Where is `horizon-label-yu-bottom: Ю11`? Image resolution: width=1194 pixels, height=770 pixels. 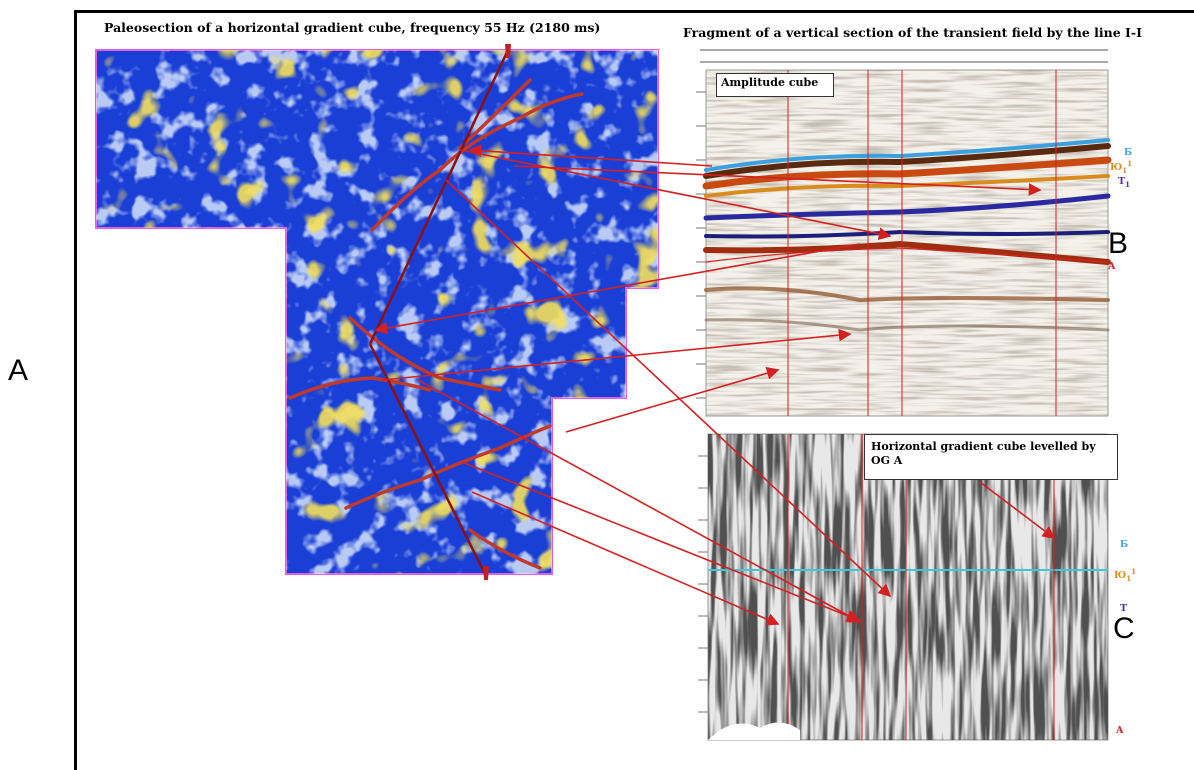
horizon-label-yu-bottom: Ю11 is located at coordinates (1125, 575).